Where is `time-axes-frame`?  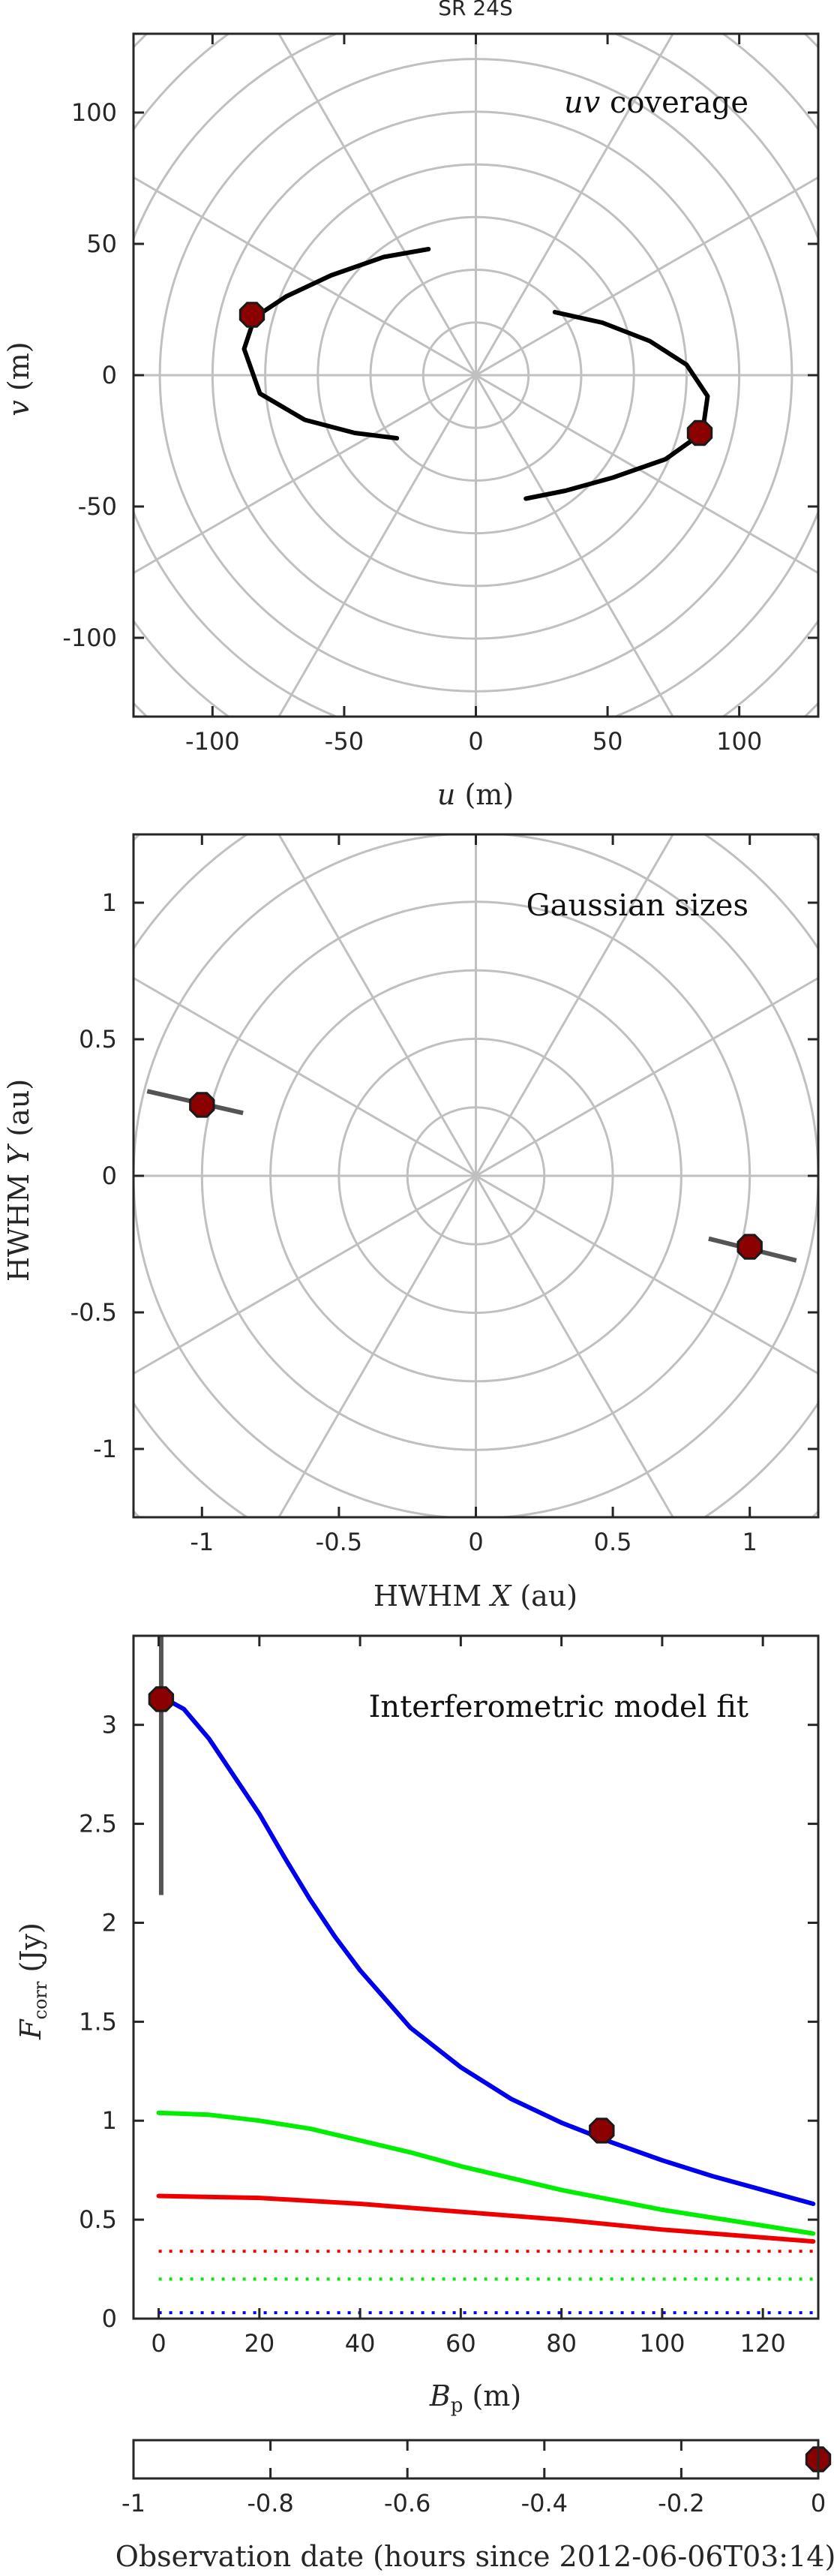
time-axes-frame is located at coordinates (476, 2459).